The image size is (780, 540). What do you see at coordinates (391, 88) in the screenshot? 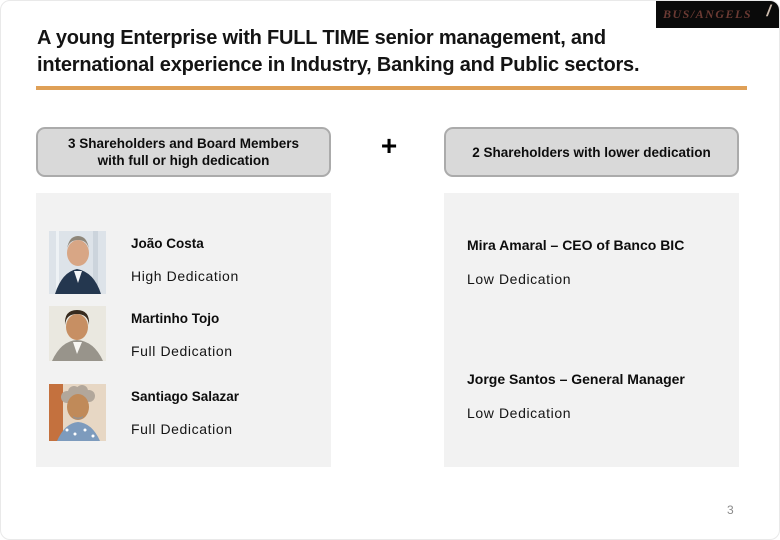
I see `title-underline` at bounding box center [391, 88].